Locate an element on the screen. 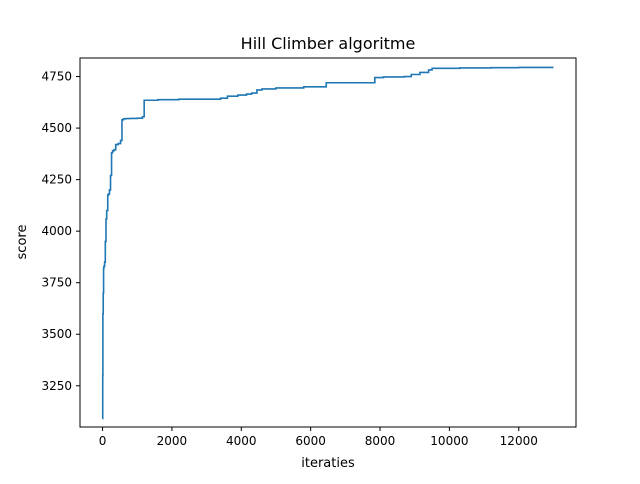 This screenshot has height=484, width=640. chart-title: Hill Climber algoritme is located at coordinates (328, 43).